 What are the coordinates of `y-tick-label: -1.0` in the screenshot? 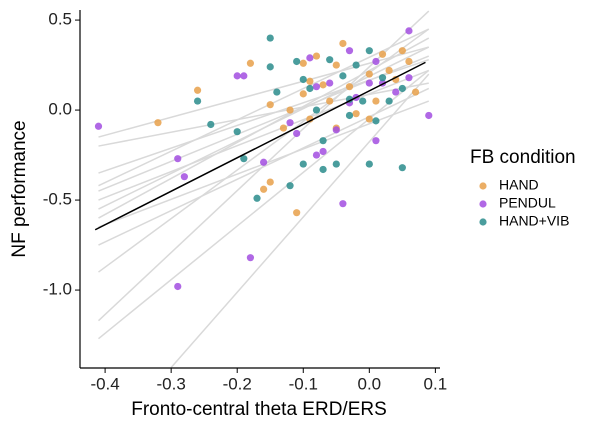 It's located at (57, 289).